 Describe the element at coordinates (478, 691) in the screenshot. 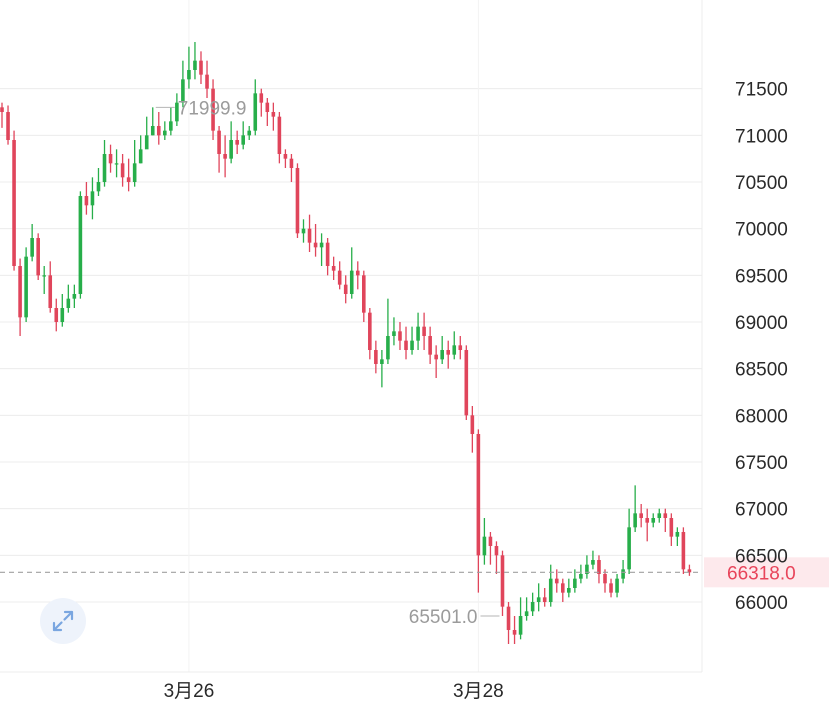

I see `x-tick-label: 3月28` at that location.